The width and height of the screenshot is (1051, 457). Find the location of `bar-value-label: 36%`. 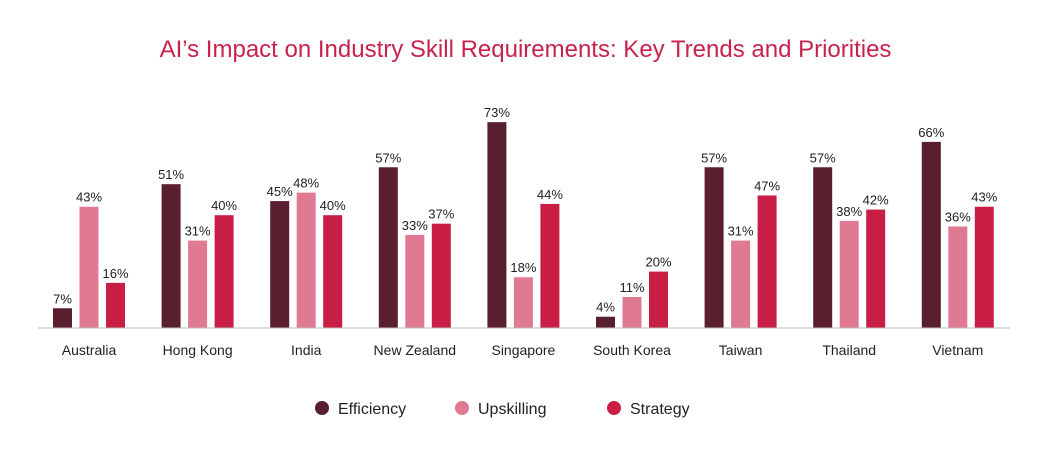

bar-value-label: 36% is located at coordinates (958, 216).